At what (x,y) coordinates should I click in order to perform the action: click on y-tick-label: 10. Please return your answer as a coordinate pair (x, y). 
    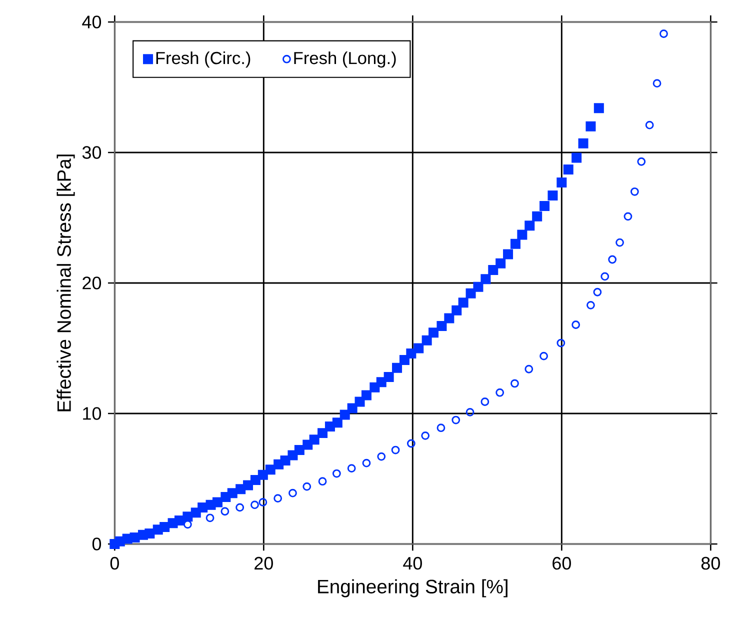
    Looking at the image, I should click on (92, 413).